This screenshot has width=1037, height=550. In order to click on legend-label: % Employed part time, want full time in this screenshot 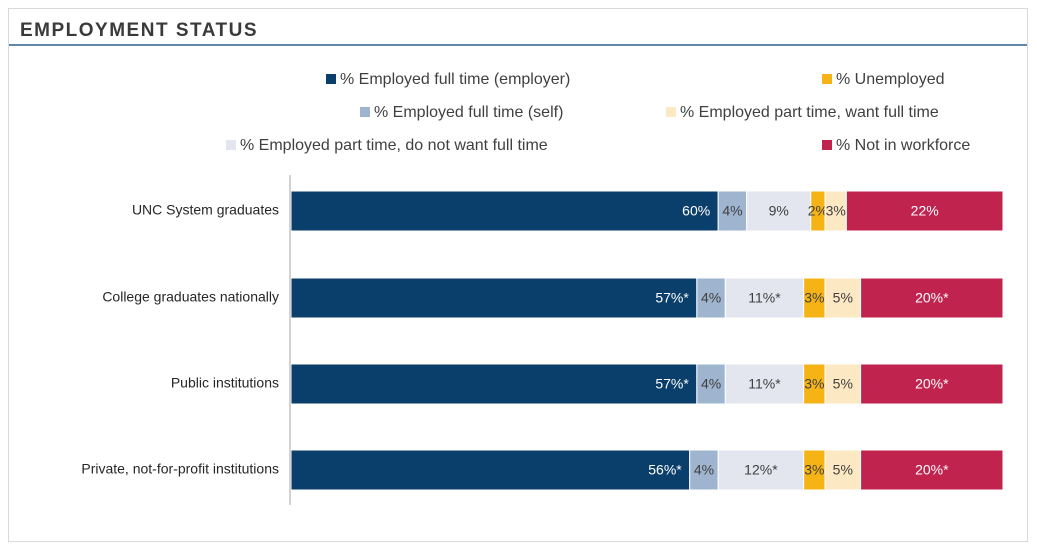, I will do `click(809, 112)`.